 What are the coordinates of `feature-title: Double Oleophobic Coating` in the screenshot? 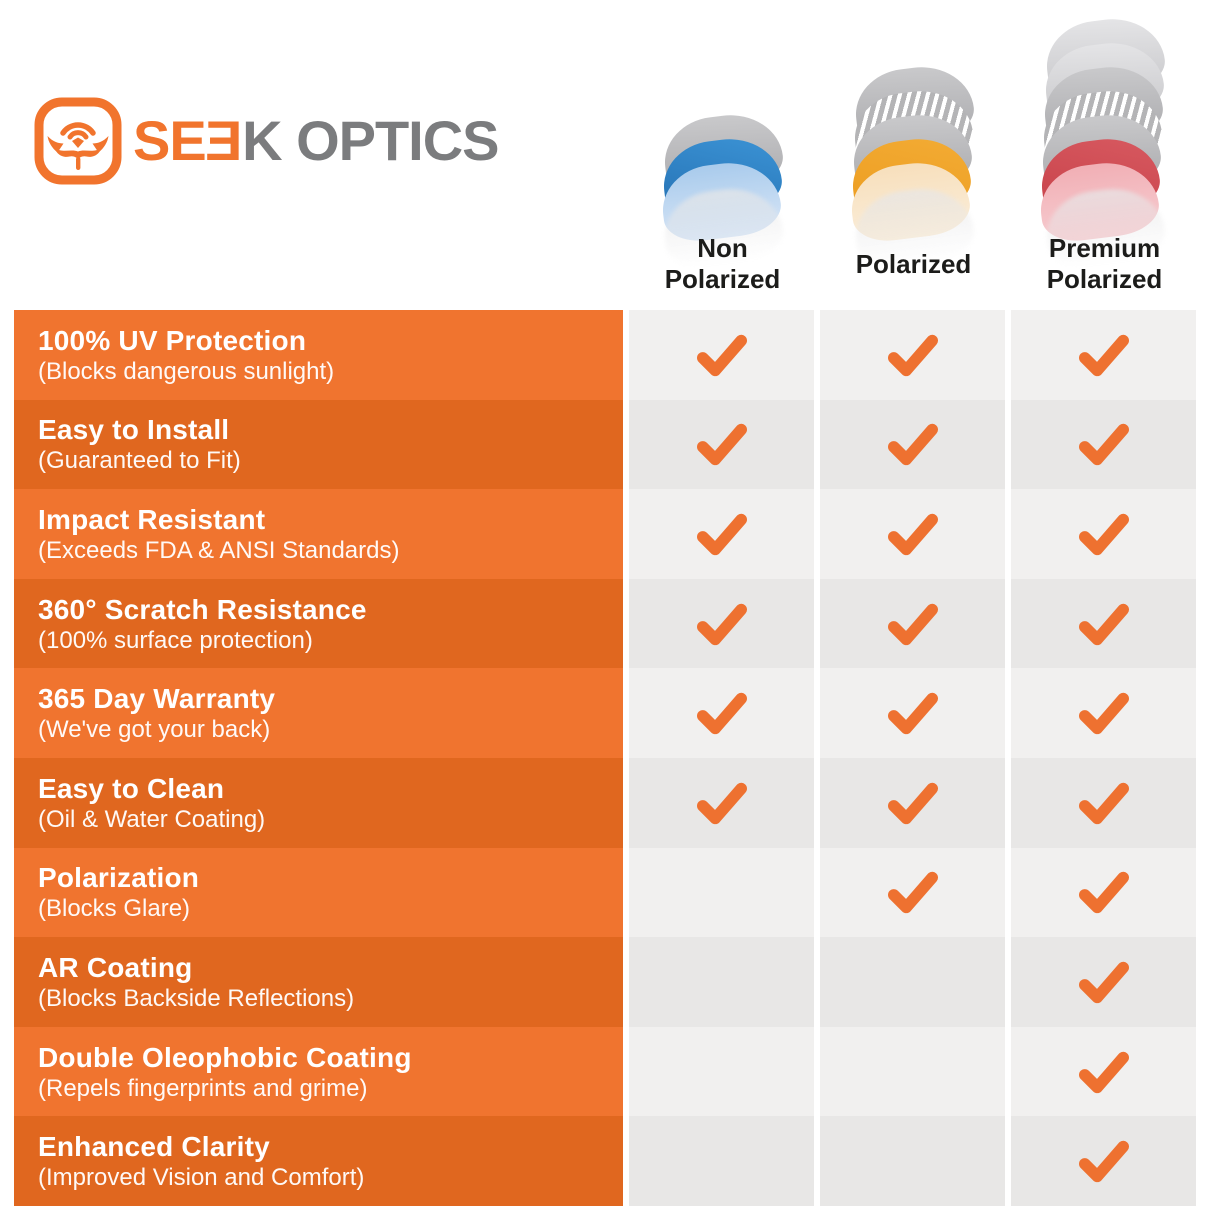 It's located at (225, 1057).